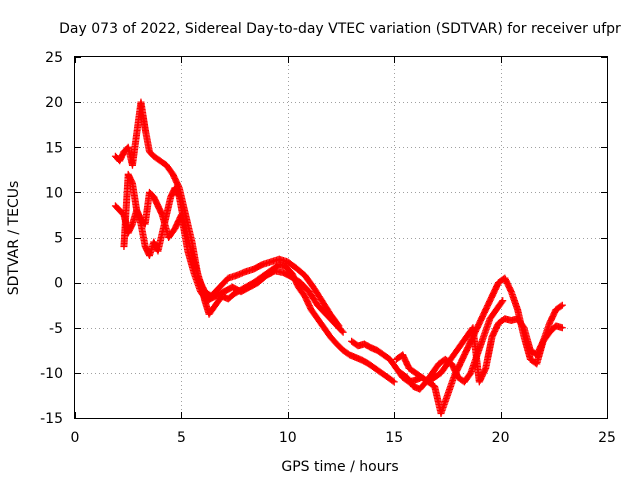 This screenshot has height=480, width=640. I want to click on y-tick-label: 20, so click(54, 103).